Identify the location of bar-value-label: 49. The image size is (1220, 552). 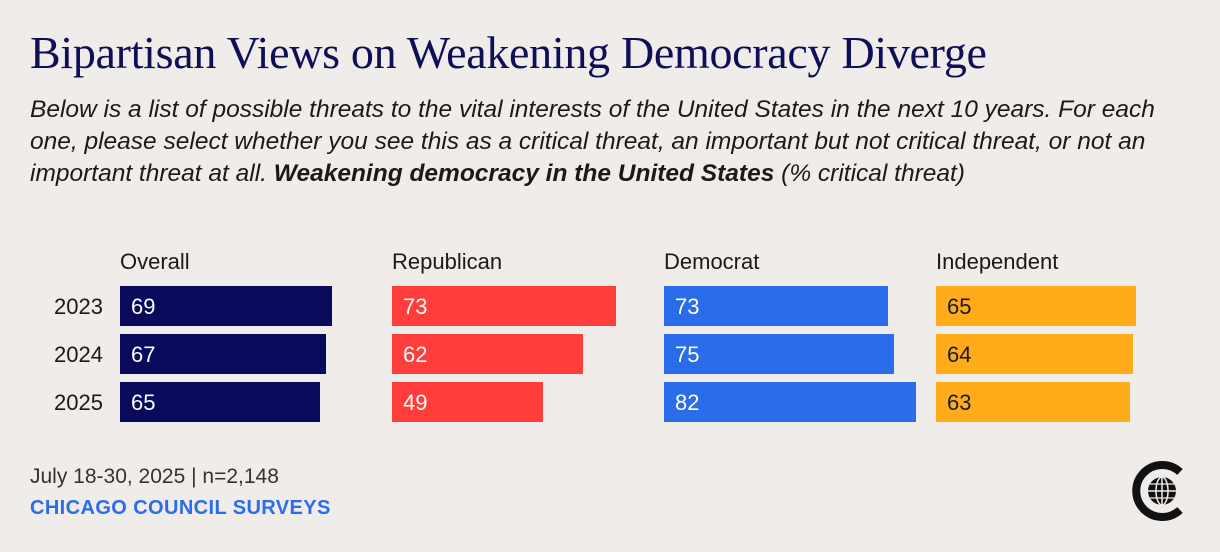
(415, 402).